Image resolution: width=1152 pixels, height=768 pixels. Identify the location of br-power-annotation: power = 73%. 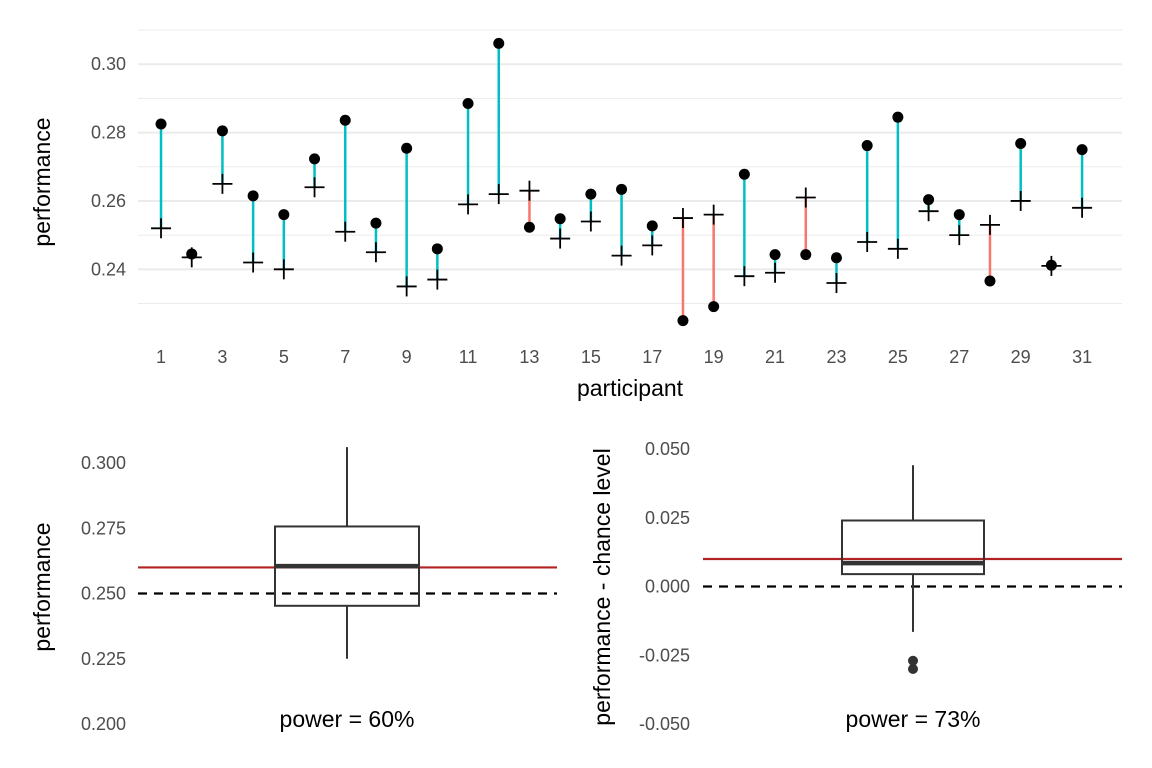
(913, 719).